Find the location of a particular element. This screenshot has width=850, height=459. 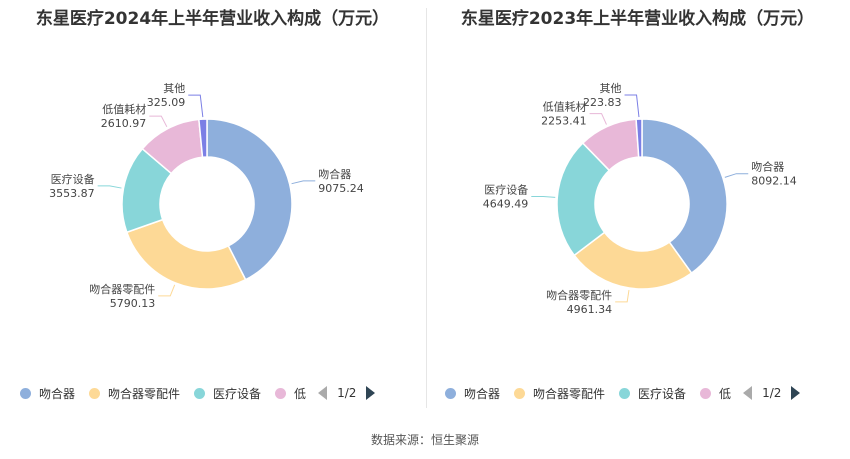

slice-value-stapler-parts: 4961.34 is located at coordinates (590, 309).